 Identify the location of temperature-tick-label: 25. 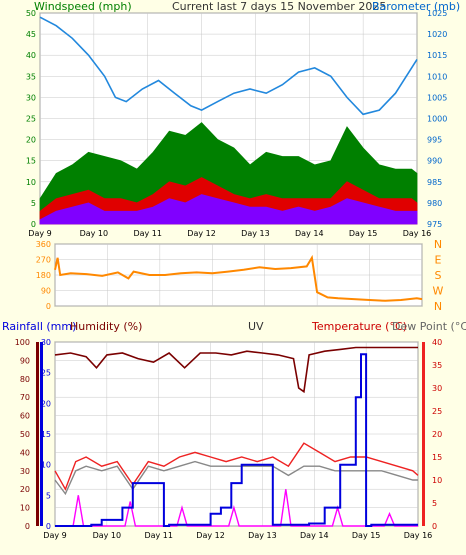
(437, 411).